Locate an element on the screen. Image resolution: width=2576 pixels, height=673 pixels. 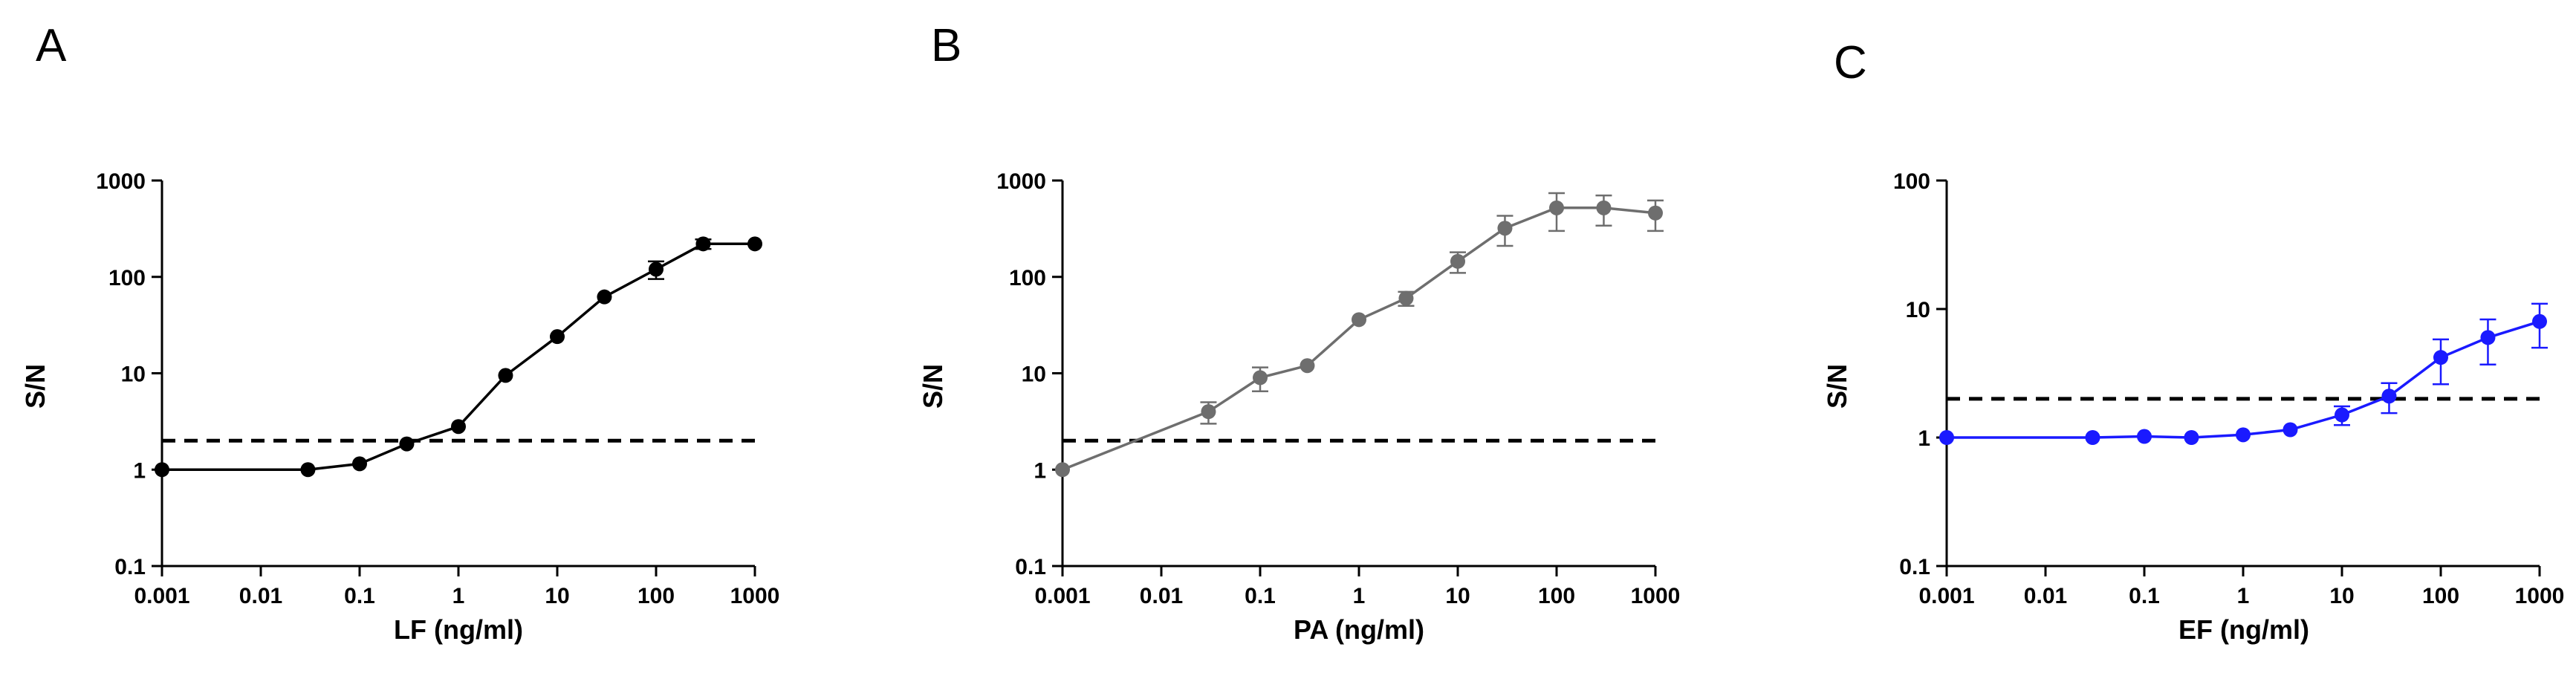
panel-letter: C is located at coordinates (1850, 63).